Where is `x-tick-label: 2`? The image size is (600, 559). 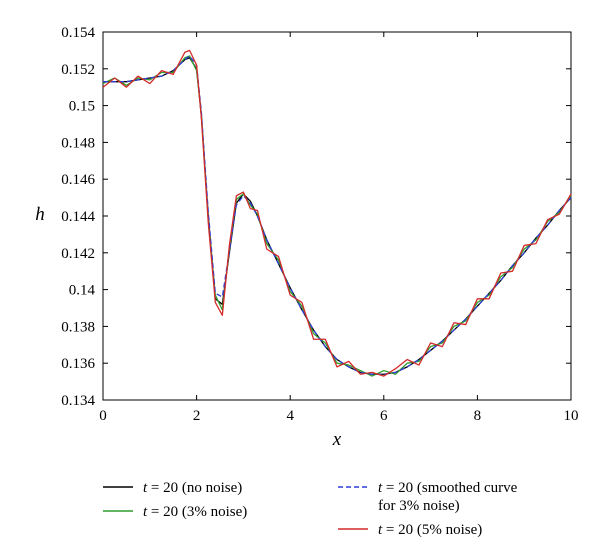
x-tick-label: 2 is located at coordinates (197, 416).